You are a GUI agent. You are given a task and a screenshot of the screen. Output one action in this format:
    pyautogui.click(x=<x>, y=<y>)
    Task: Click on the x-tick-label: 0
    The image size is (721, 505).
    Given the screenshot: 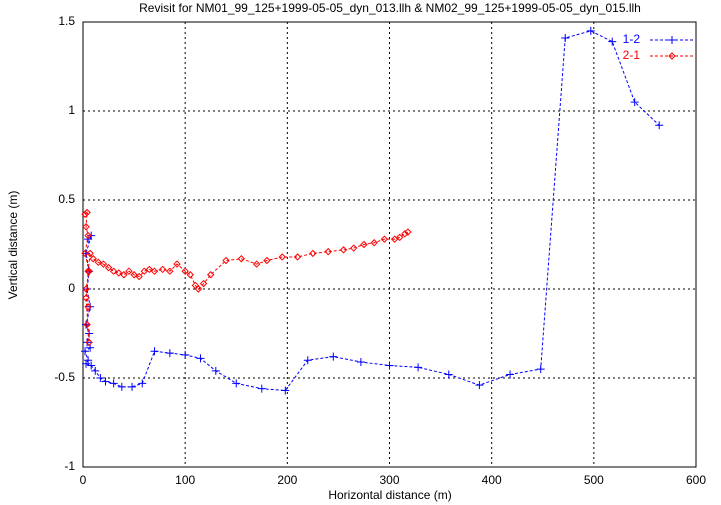 What is the action you would take?
    pyautogui.click(x=83, y=480)
    